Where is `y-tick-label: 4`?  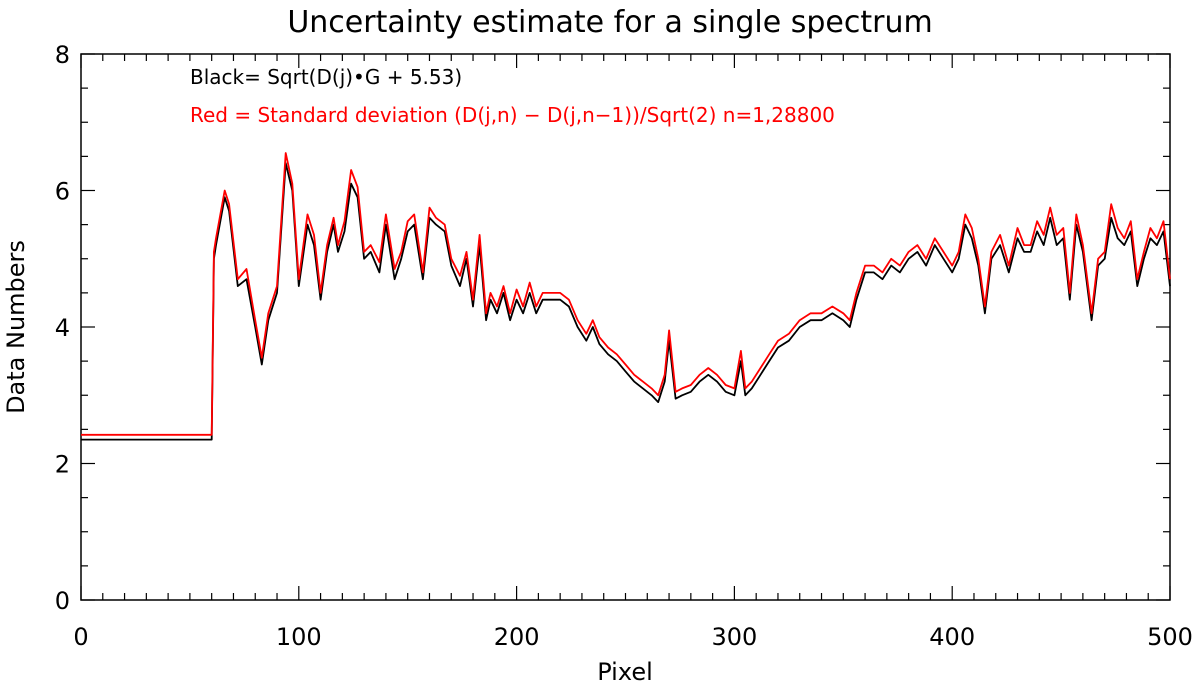 y-tick-label: 4 is located at coordinates (62, 328).